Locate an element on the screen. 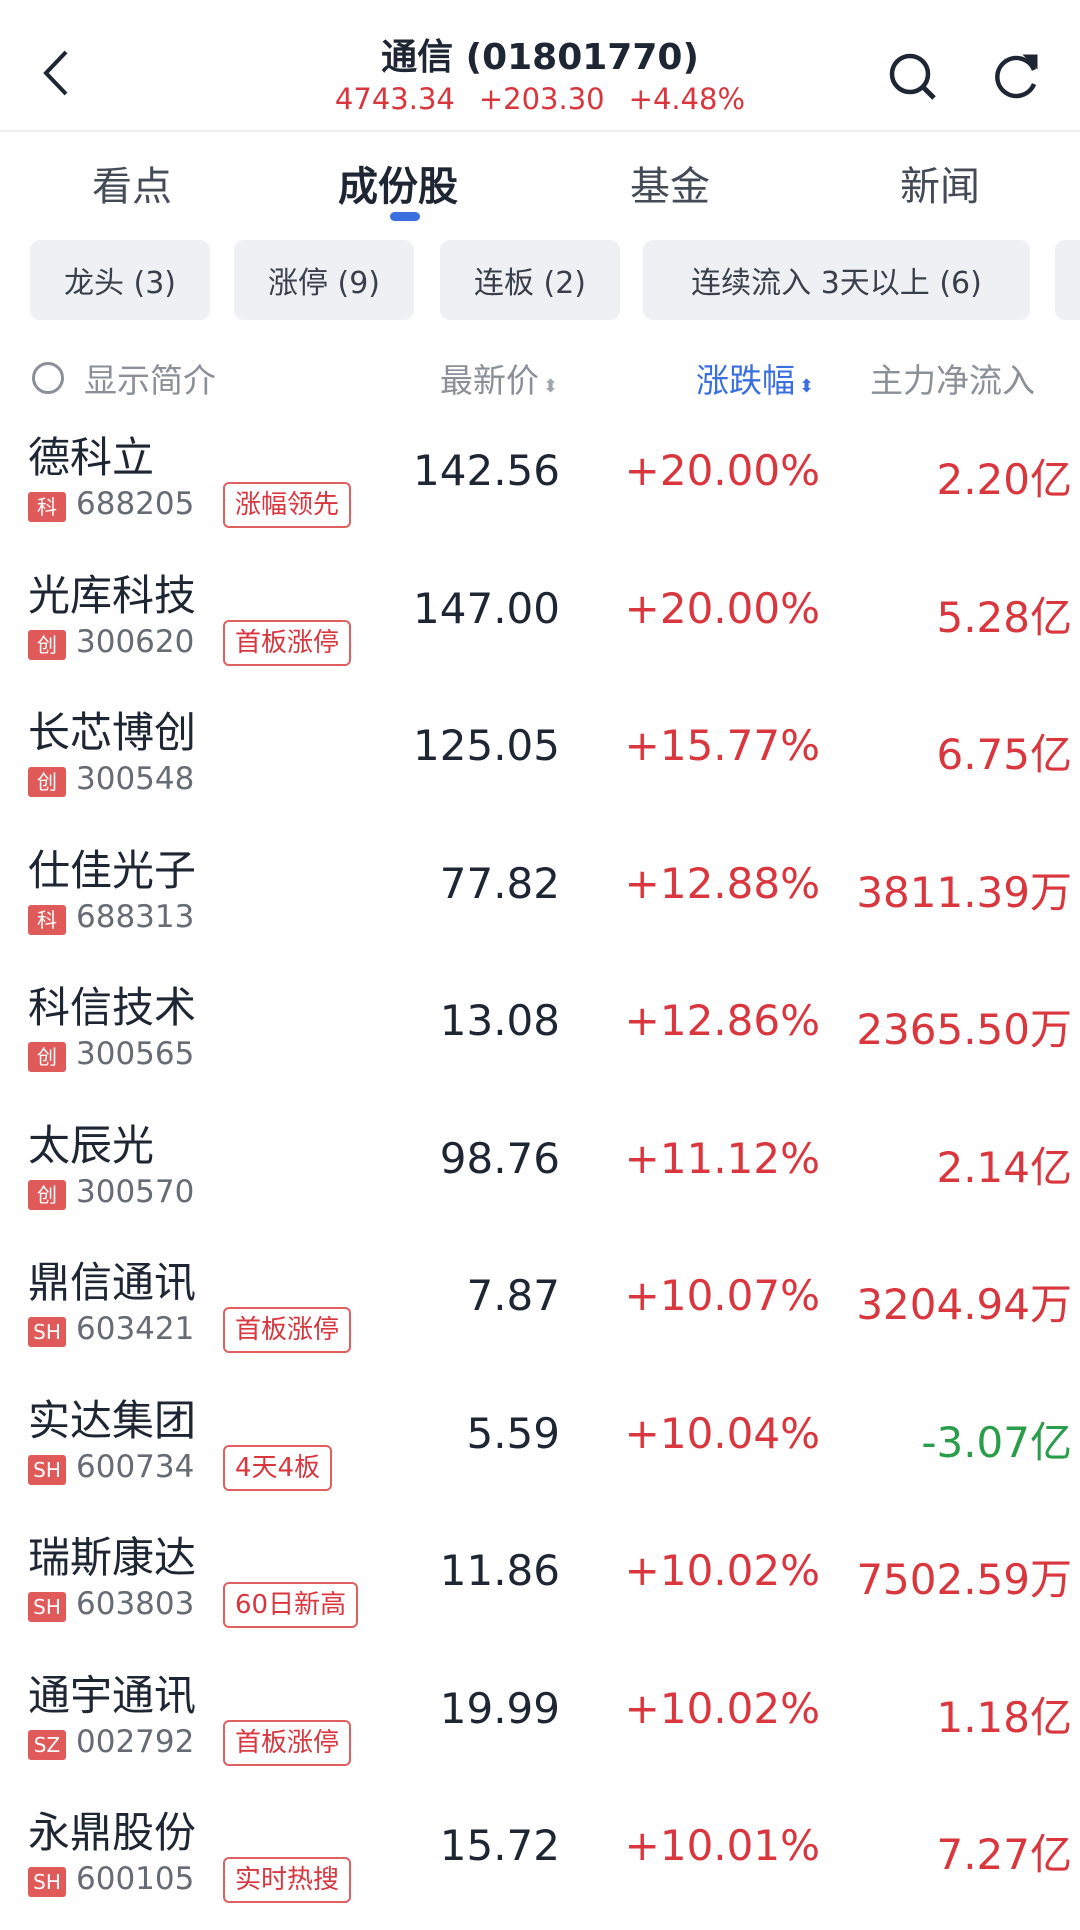 The height and width of the screenshot is (1930, 1080). latest-price: 15.72 is located at coordinates (499, 1845).